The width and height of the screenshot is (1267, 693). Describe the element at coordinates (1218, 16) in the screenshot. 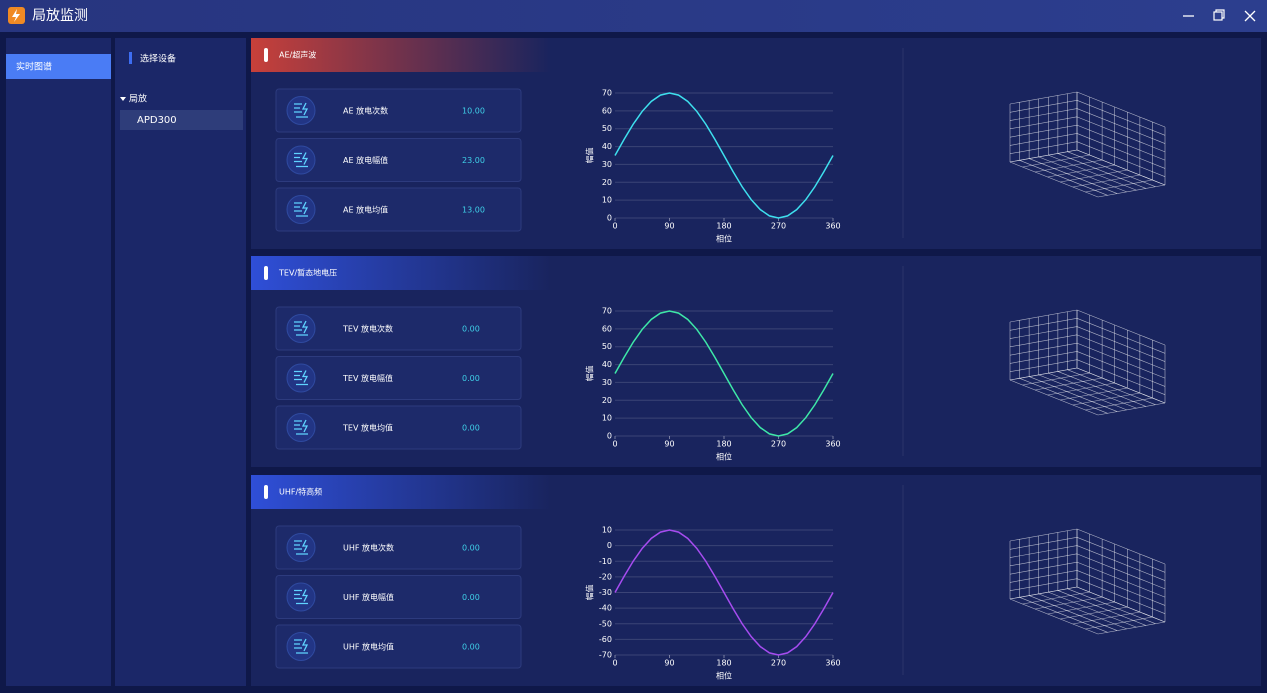

I see `restore-button` at that location.